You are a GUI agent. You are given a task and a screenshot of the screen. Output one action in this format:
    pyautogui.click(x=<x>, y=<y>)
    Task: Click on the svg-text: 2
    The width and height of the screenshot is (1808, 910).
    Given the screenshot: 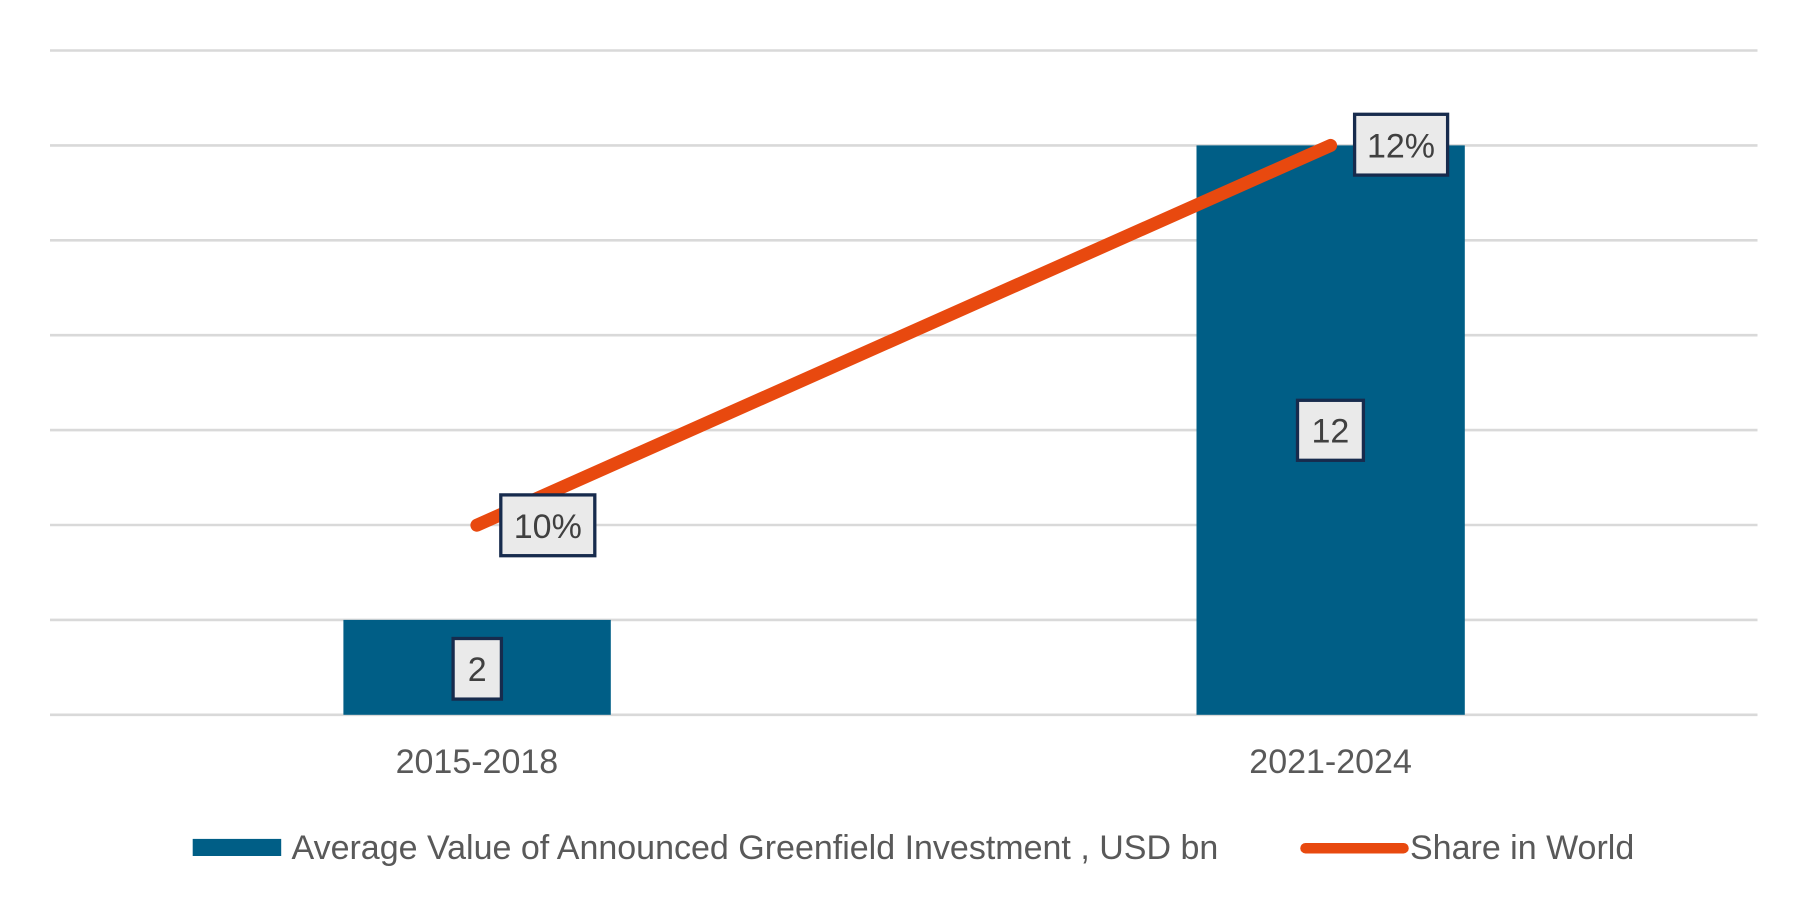 What is the action you would take?
    pyautogui.click(x=477, y=670)
    